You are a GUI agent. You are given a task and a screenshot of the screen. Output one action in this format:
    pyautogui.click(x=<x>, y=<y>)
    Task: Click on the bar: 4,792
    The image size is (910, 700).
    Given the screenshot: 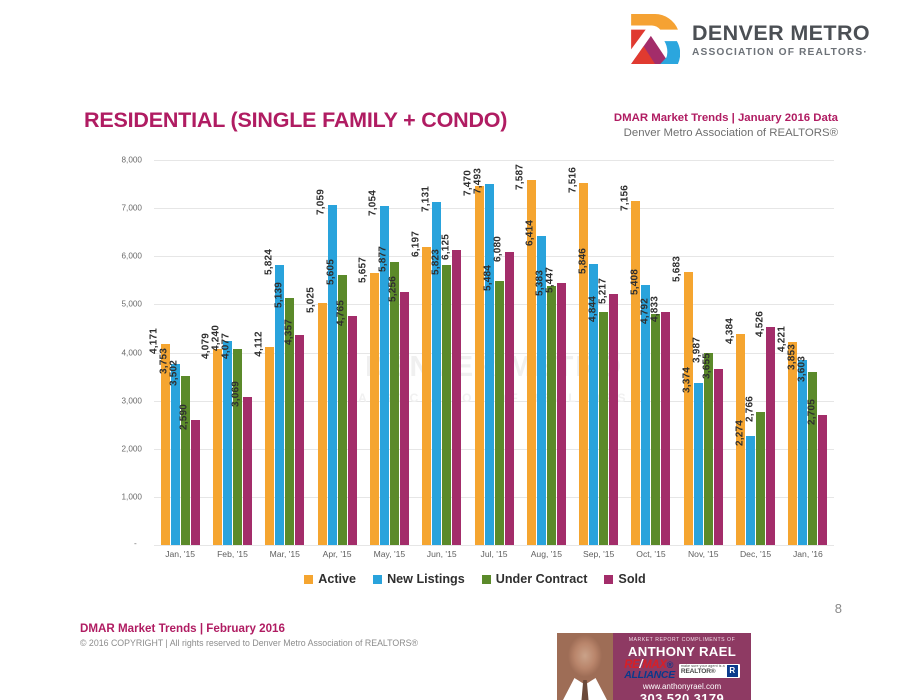 What is the action you would take?
    pyautogui.click(x=650, y=421)
    